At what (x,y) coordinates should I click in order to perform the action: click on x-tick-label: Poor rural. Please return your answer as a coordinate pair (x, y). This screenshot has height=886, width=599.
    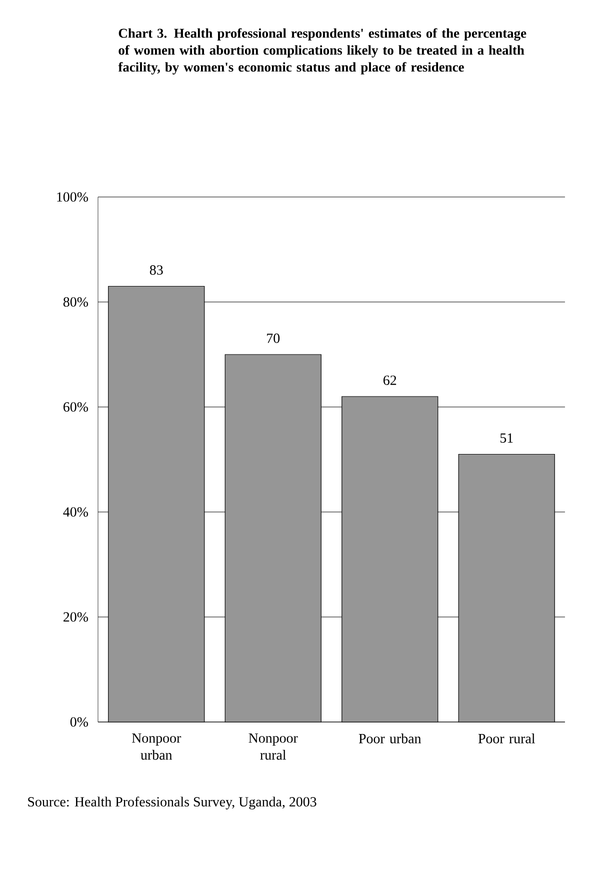
    Looking at the image, I should click on (506, 739).